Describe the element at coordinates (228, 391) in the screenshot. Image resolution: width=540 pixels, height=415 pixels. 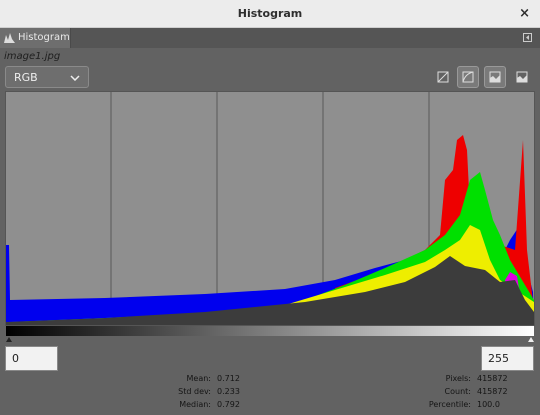
I see `stat-value: 0.233` at that location.